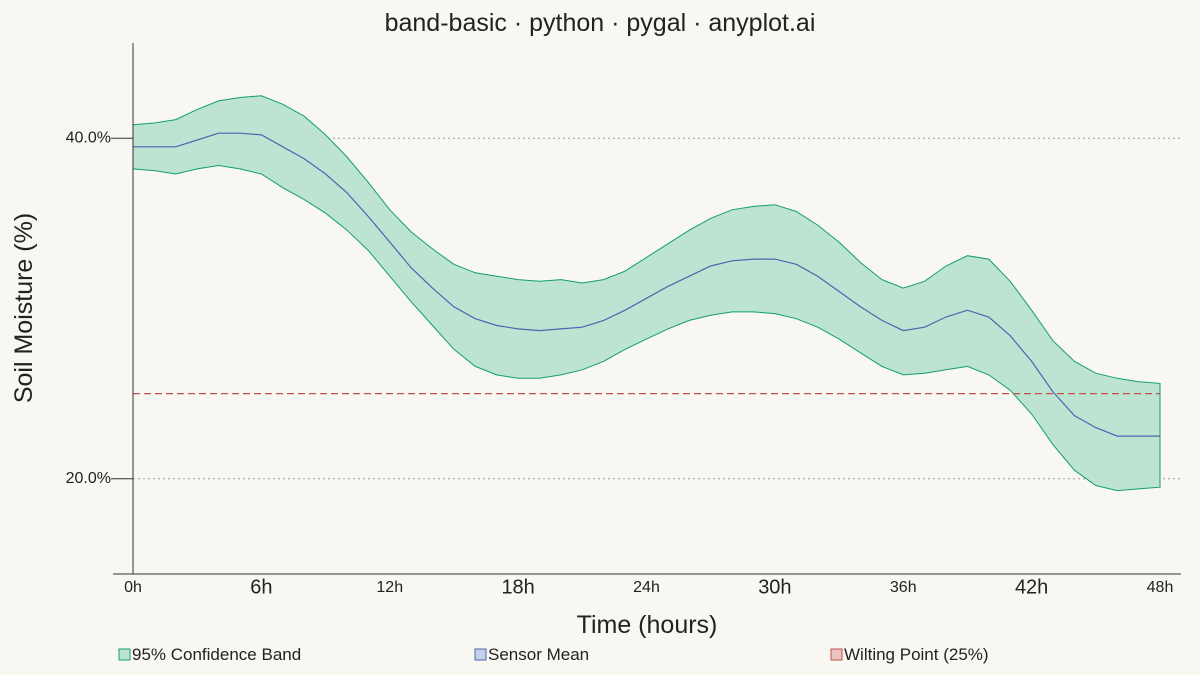 This screenshot has height=675, width=1200. I want to click on y-tick-label: 20.0%, so click(88, 478).